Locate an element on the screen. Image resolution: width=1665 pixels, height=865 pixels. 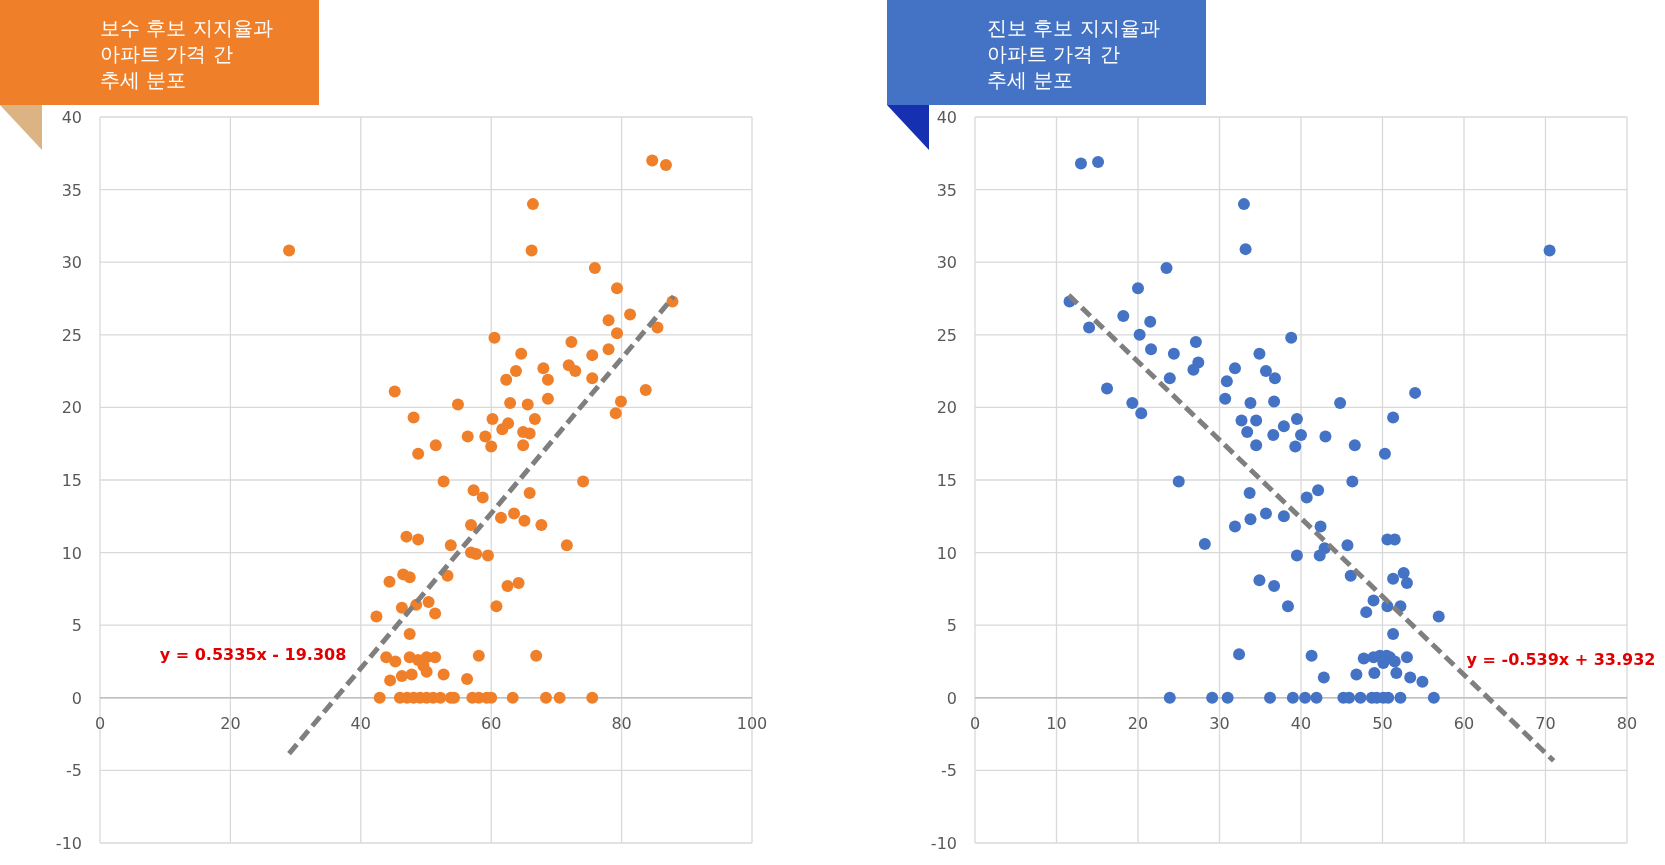
x-tick-label: 70 is located at coordinates (1545, 723).